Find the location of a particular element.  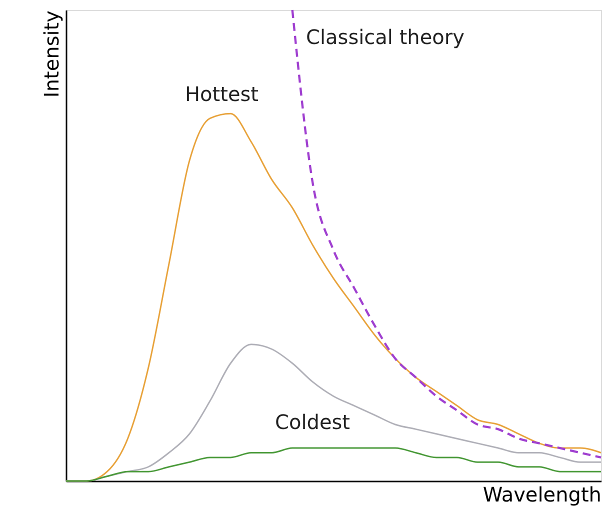

series-label: Coldest is located at coordinates (312, 422).